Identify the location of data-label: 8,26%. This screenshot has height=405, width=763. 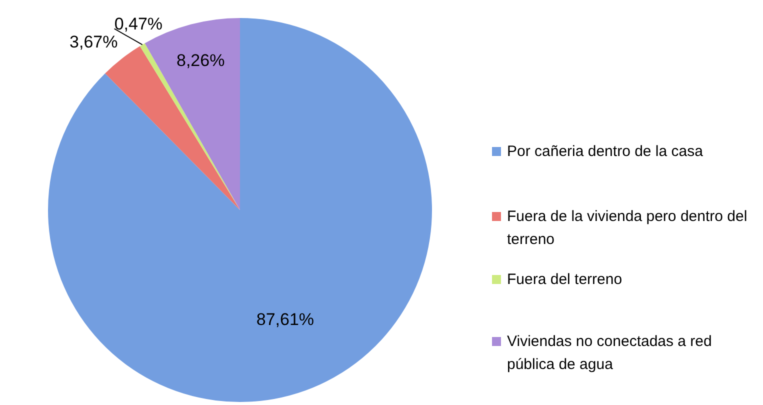
(200, 60).